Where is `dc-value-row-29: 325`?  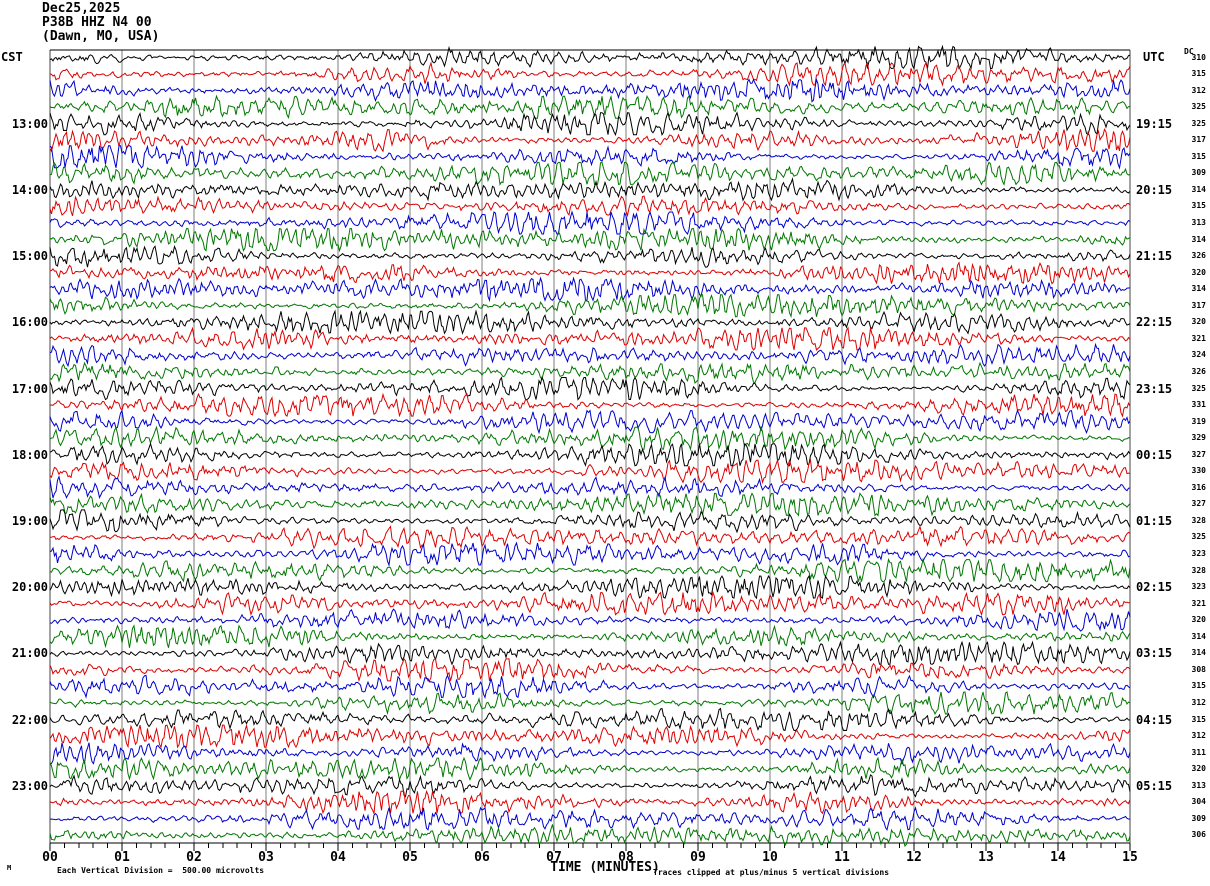 dc-value-row-29: 325 is located at coordinates (1198, 537).